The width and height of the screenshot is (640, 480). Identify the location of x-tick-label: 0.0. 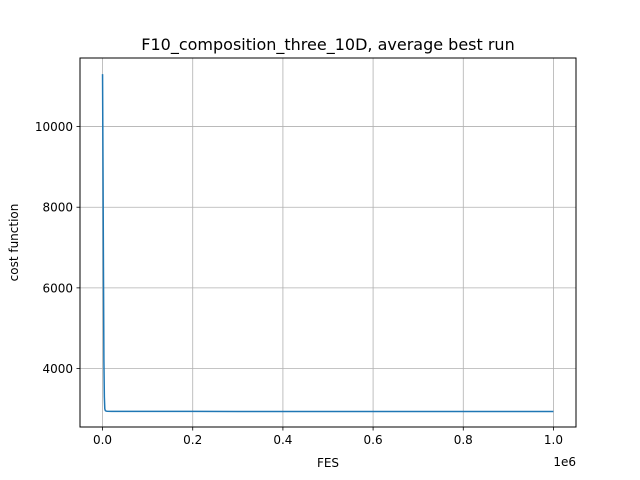
(102, 440).